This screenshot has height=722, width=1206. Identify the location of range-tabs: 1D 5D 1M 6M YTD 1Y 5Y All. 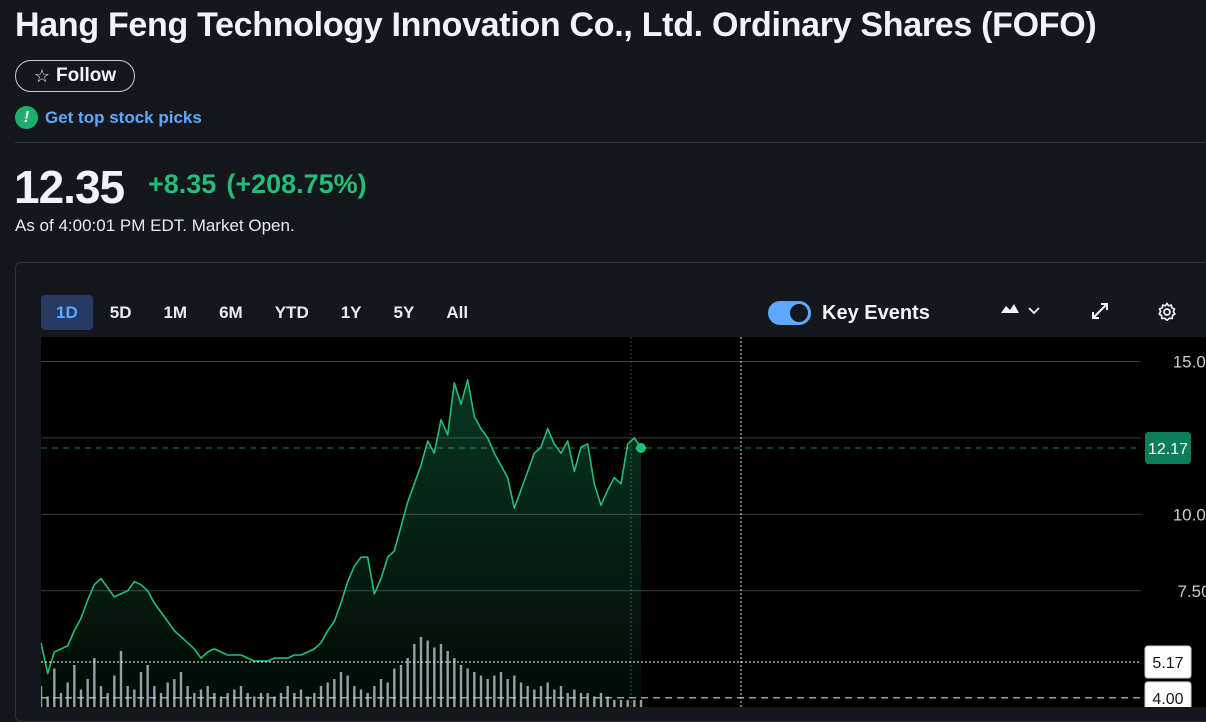
(262, 312).